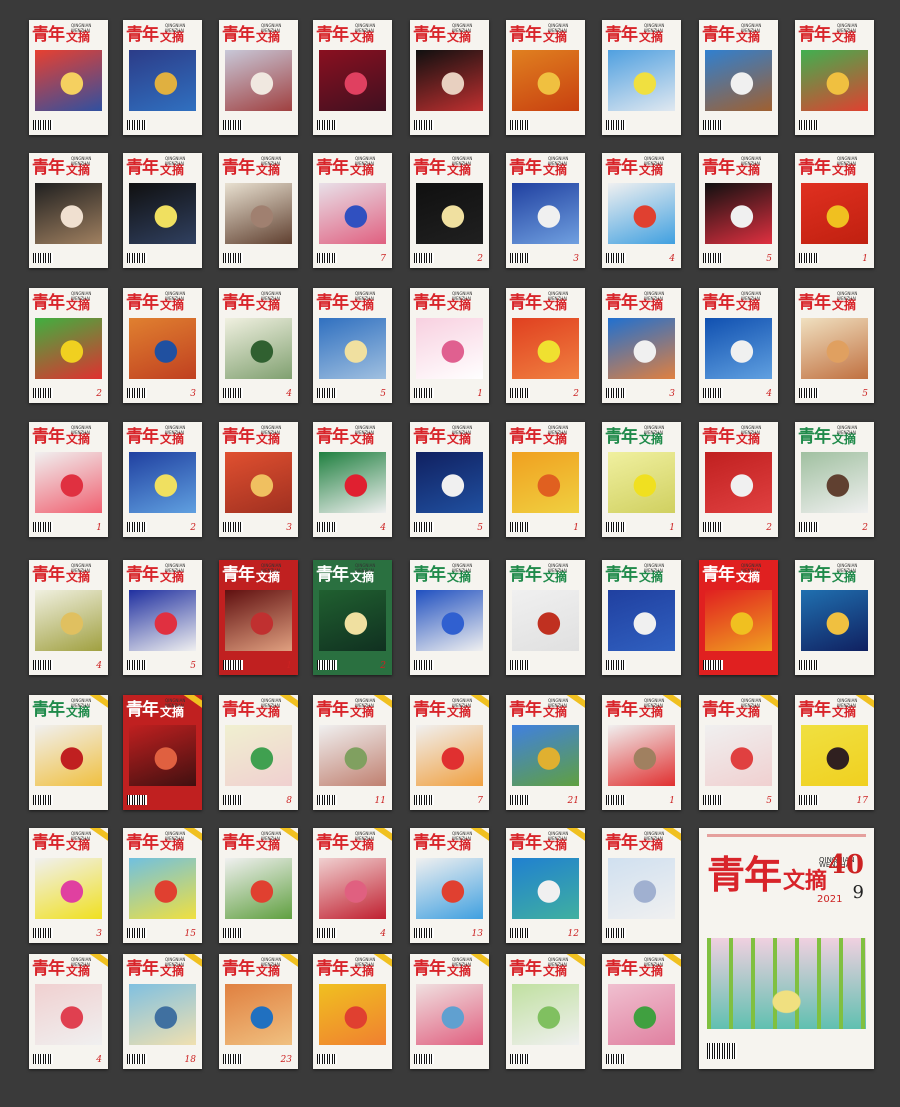 Image resolution: width=900 pixels, height=1107 pixels. Describe the element at coordinates (834, 752) in the screenshot. I see `magazine-cover: 青年 文摘 QINGNIAN WENZHAI 17` at that location.